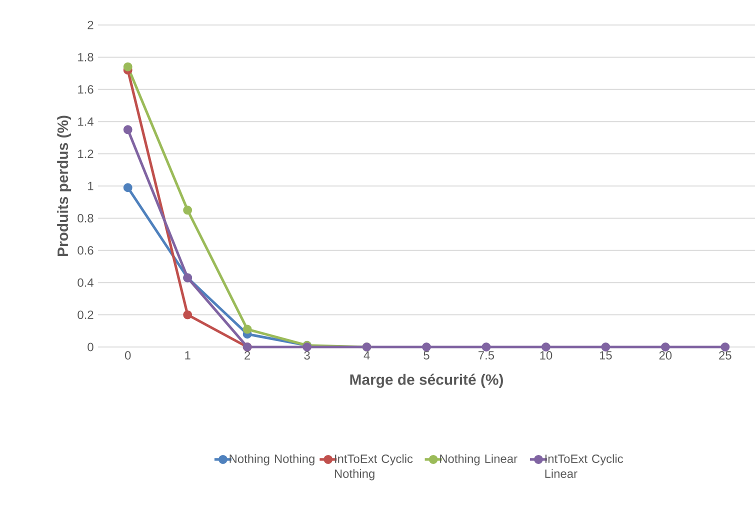 This screenshot has height=526, width=755. I want to click on x-tick-label: 10, so click(546, 355).